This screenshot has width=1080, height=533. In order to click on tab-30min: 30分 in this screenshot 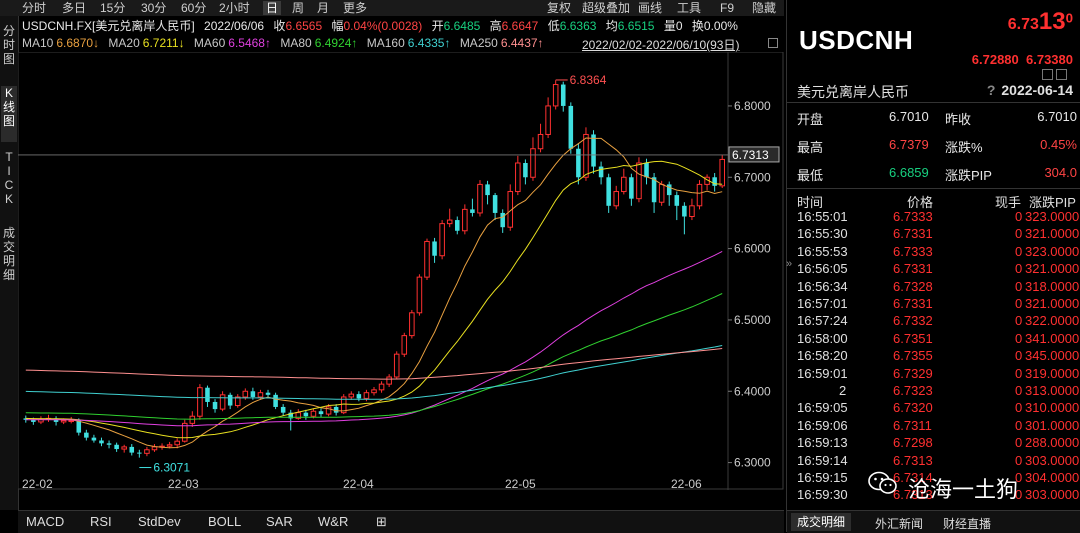, I will do `click(154, 8)`.